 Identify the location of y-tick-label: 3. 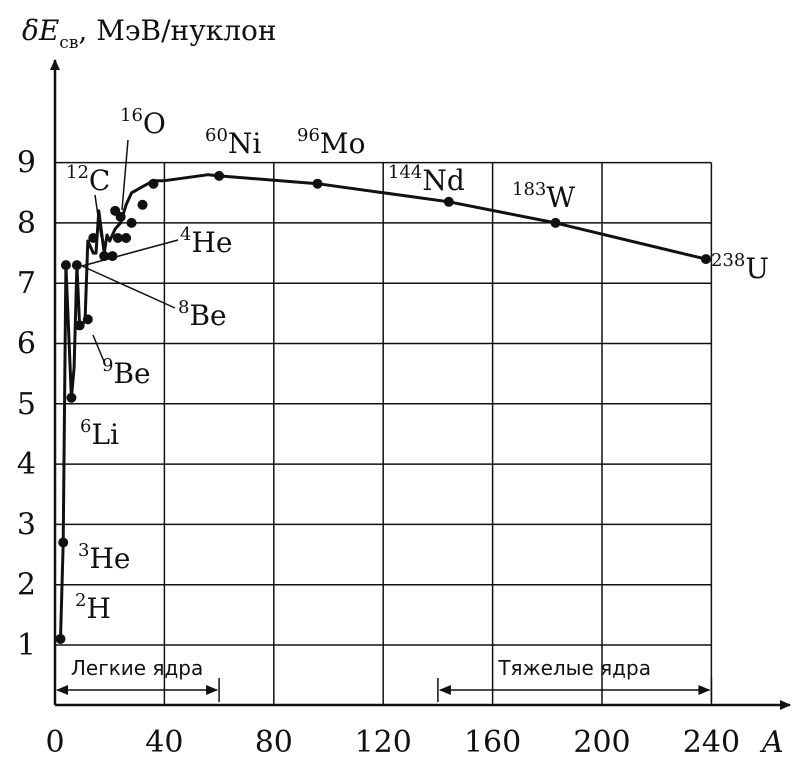
(26, 524).